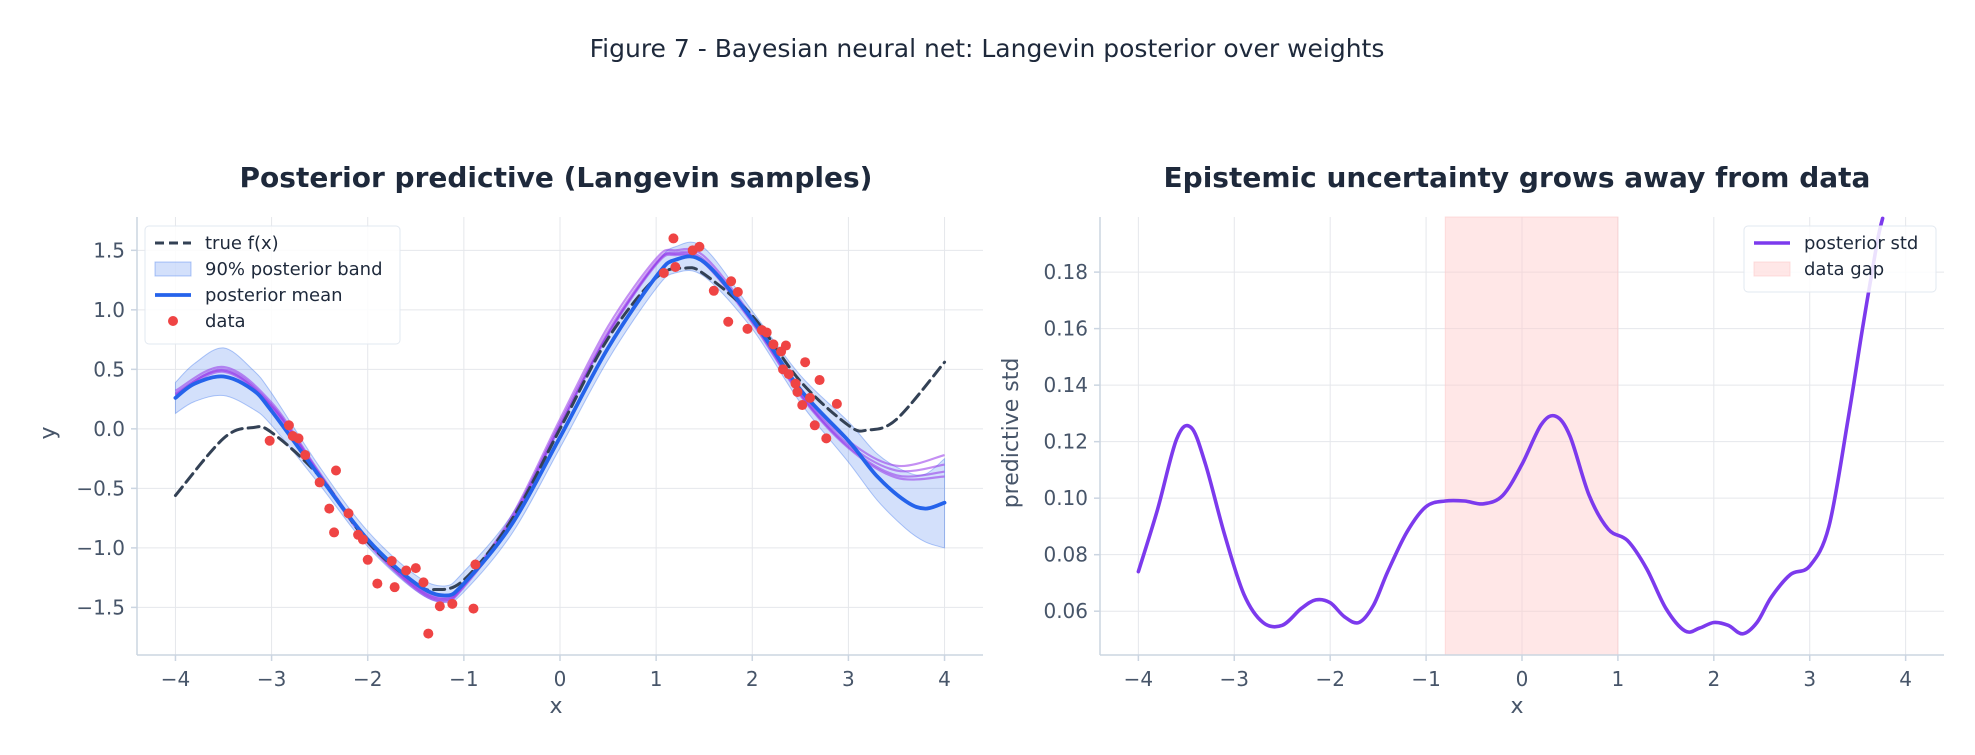  Describe the element at coordinates (100, 488) in the screenshot. I see `y-tick-label: −0.5` at that location.